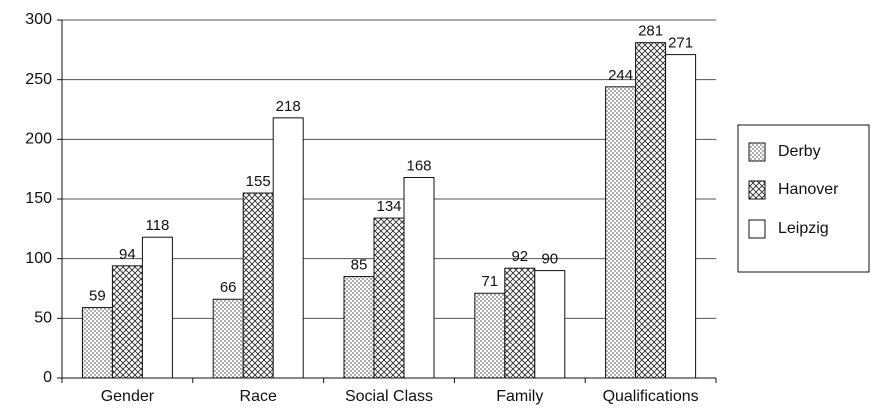 The height and width of the screenshot is (415, 879). What do you see at coordinates (680, 43) in the screenshot?
I see `value-label: 271` at bounding box center [680, 43].